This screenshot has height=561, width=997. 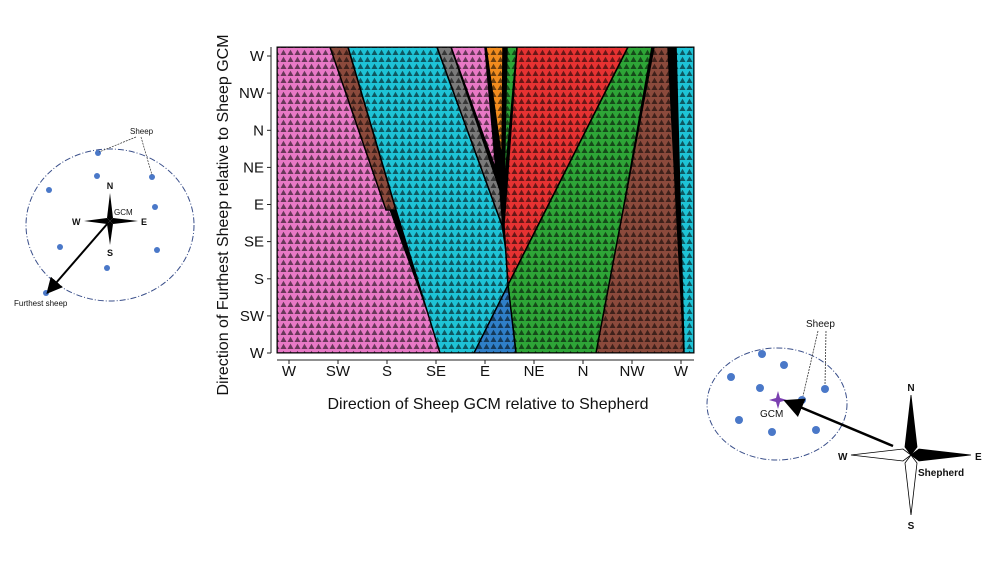 I want to click on x-tick-label: NW, so click(x=633, y=371).